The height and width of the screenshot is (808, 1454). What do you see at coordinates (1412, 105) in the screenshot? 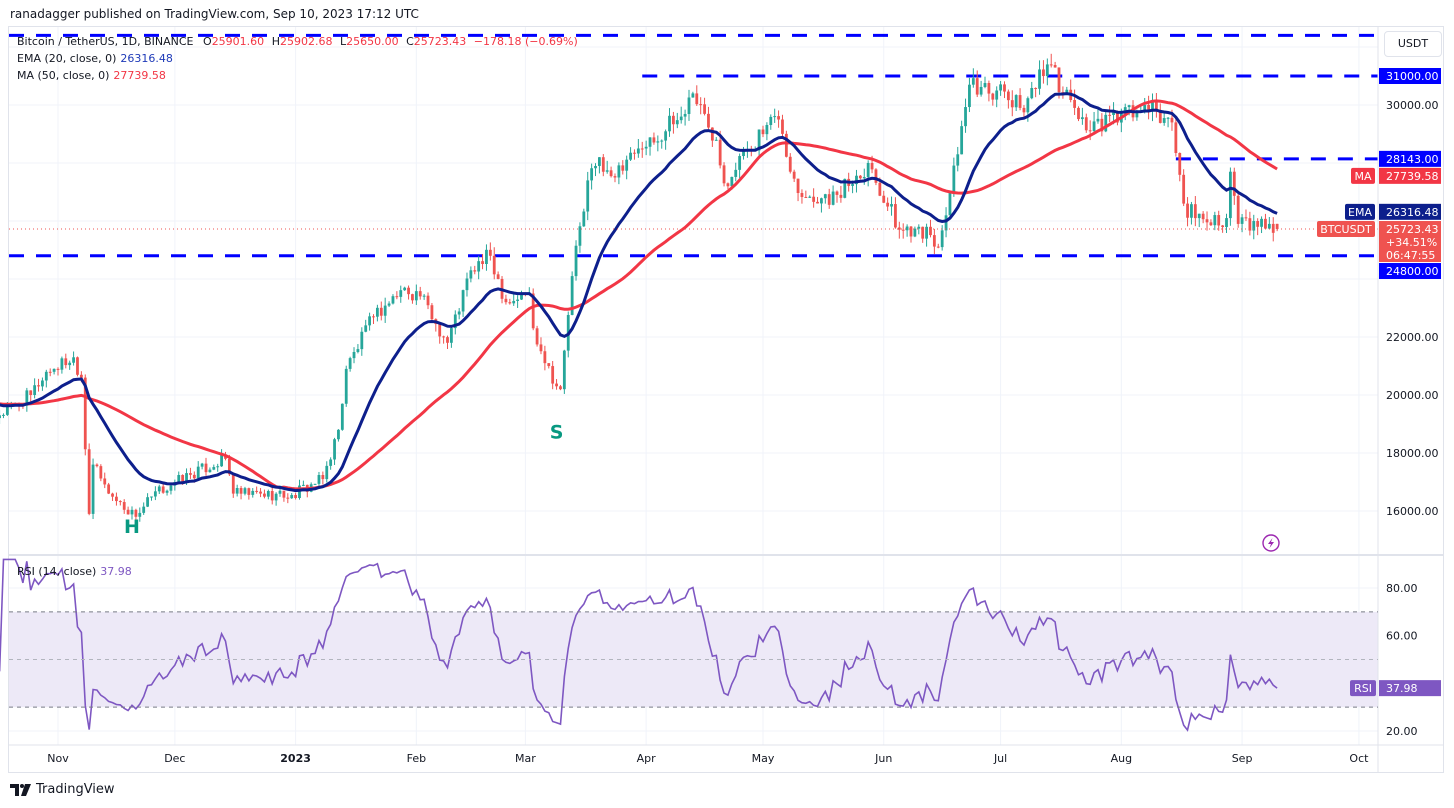
I see `price-tick-label: 30000.00` at bounding box center [1412, 105].